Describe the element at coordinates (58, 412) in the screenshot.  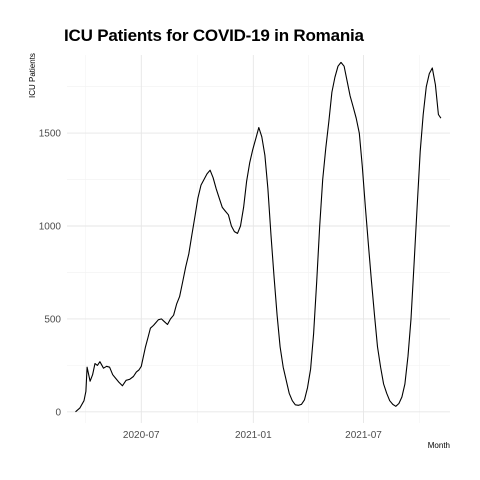
I see `y-tick-label: 0` at that location.